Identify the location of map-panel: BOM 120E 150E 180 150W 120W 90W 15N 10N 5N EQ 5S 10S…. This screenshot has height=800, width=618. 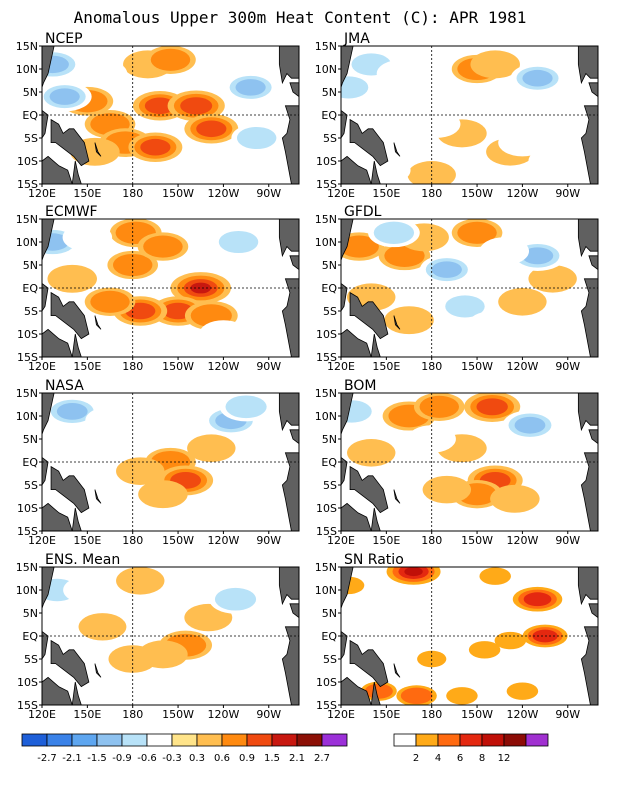
(457, 462).